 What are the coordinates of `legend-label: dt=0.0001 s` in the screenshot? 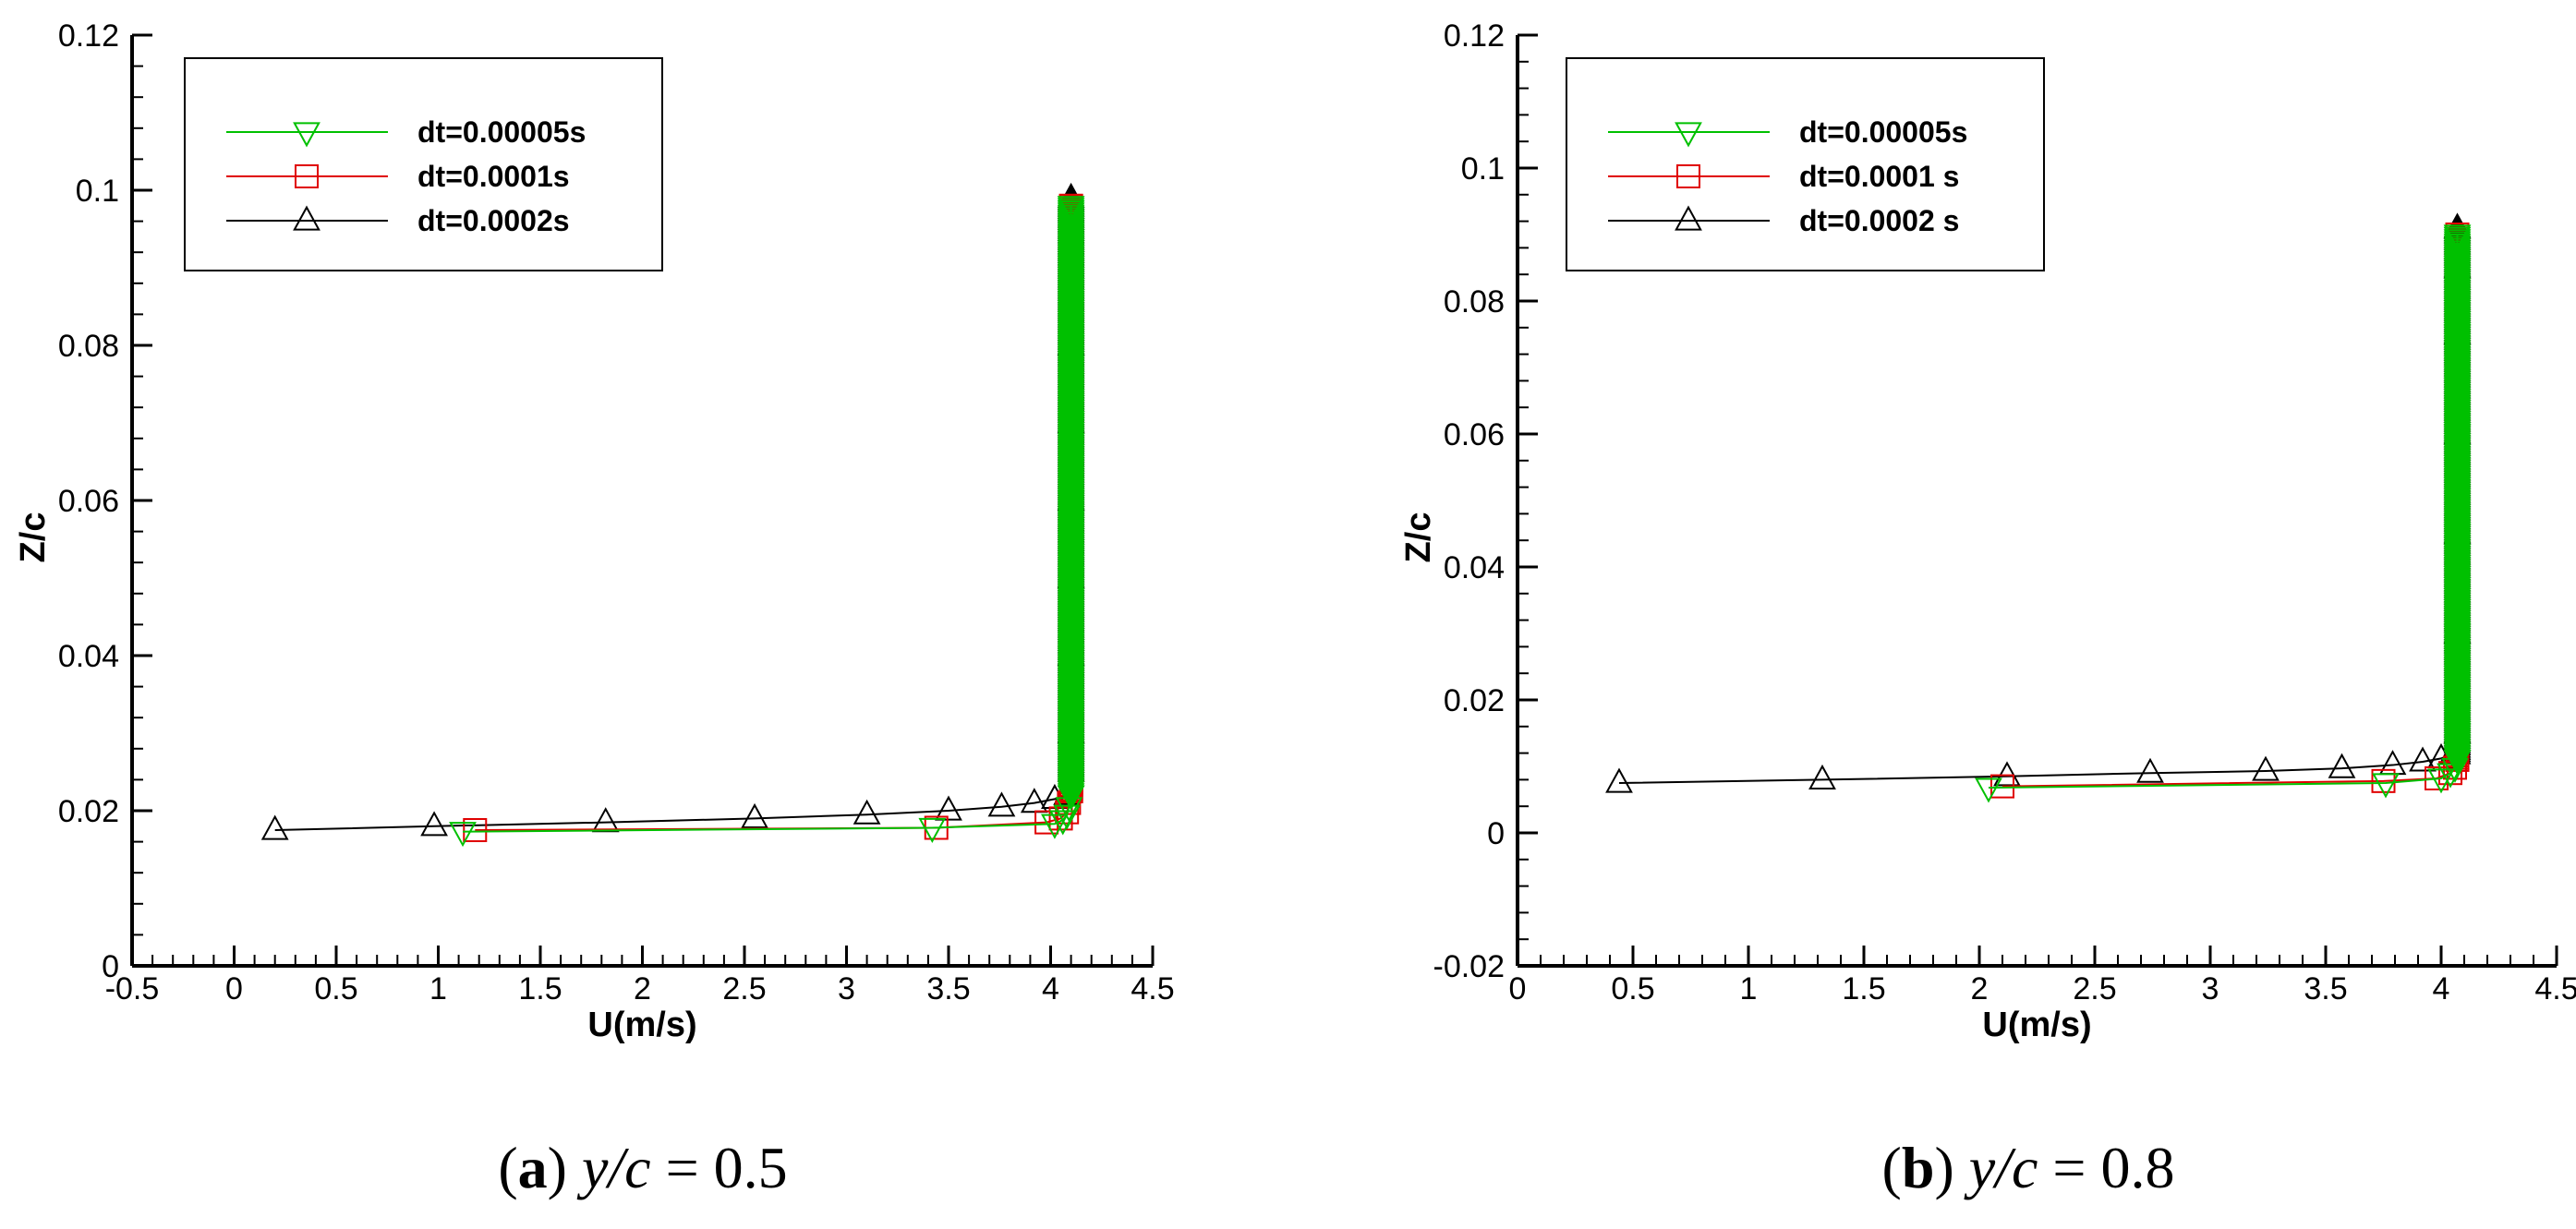 It's located at (1879, 177).